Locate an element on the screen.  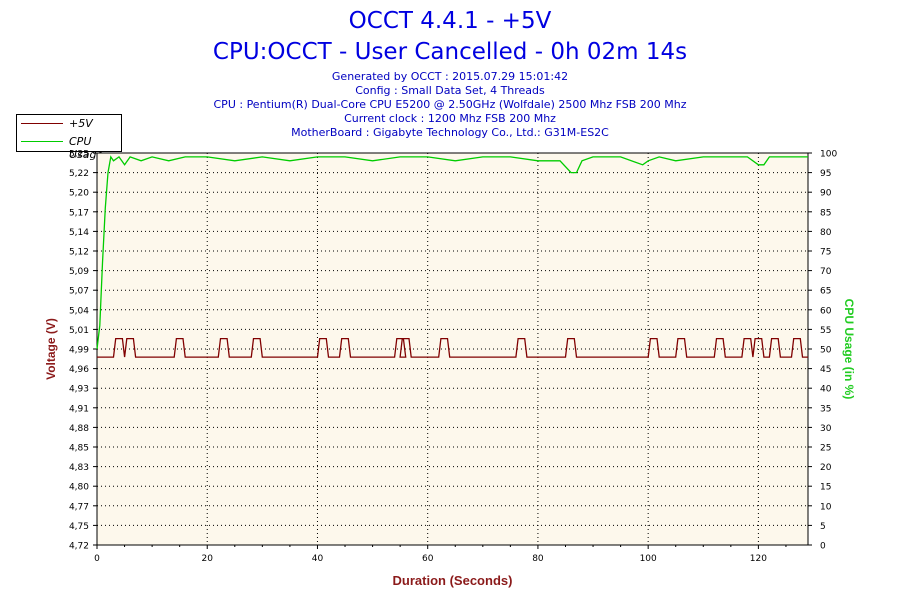
y-right-tick-label: 10 is located at coordinates (826, 507).